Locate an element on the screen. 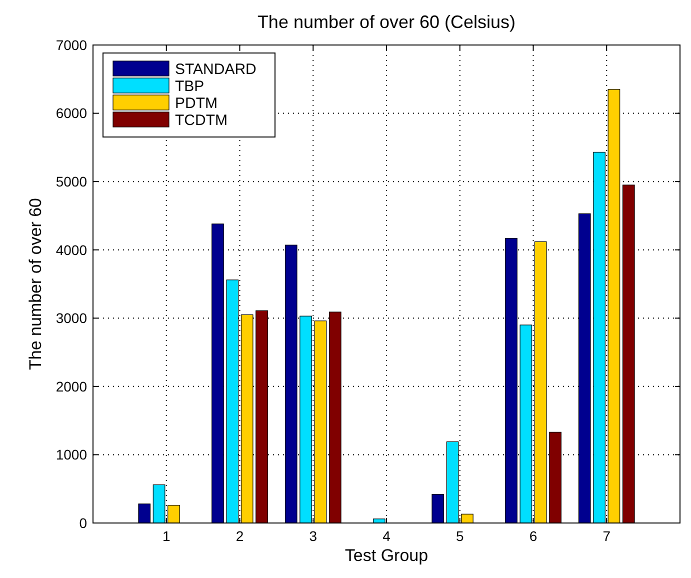  x-axis-title: Test Group is located at coordinates (386, 555).